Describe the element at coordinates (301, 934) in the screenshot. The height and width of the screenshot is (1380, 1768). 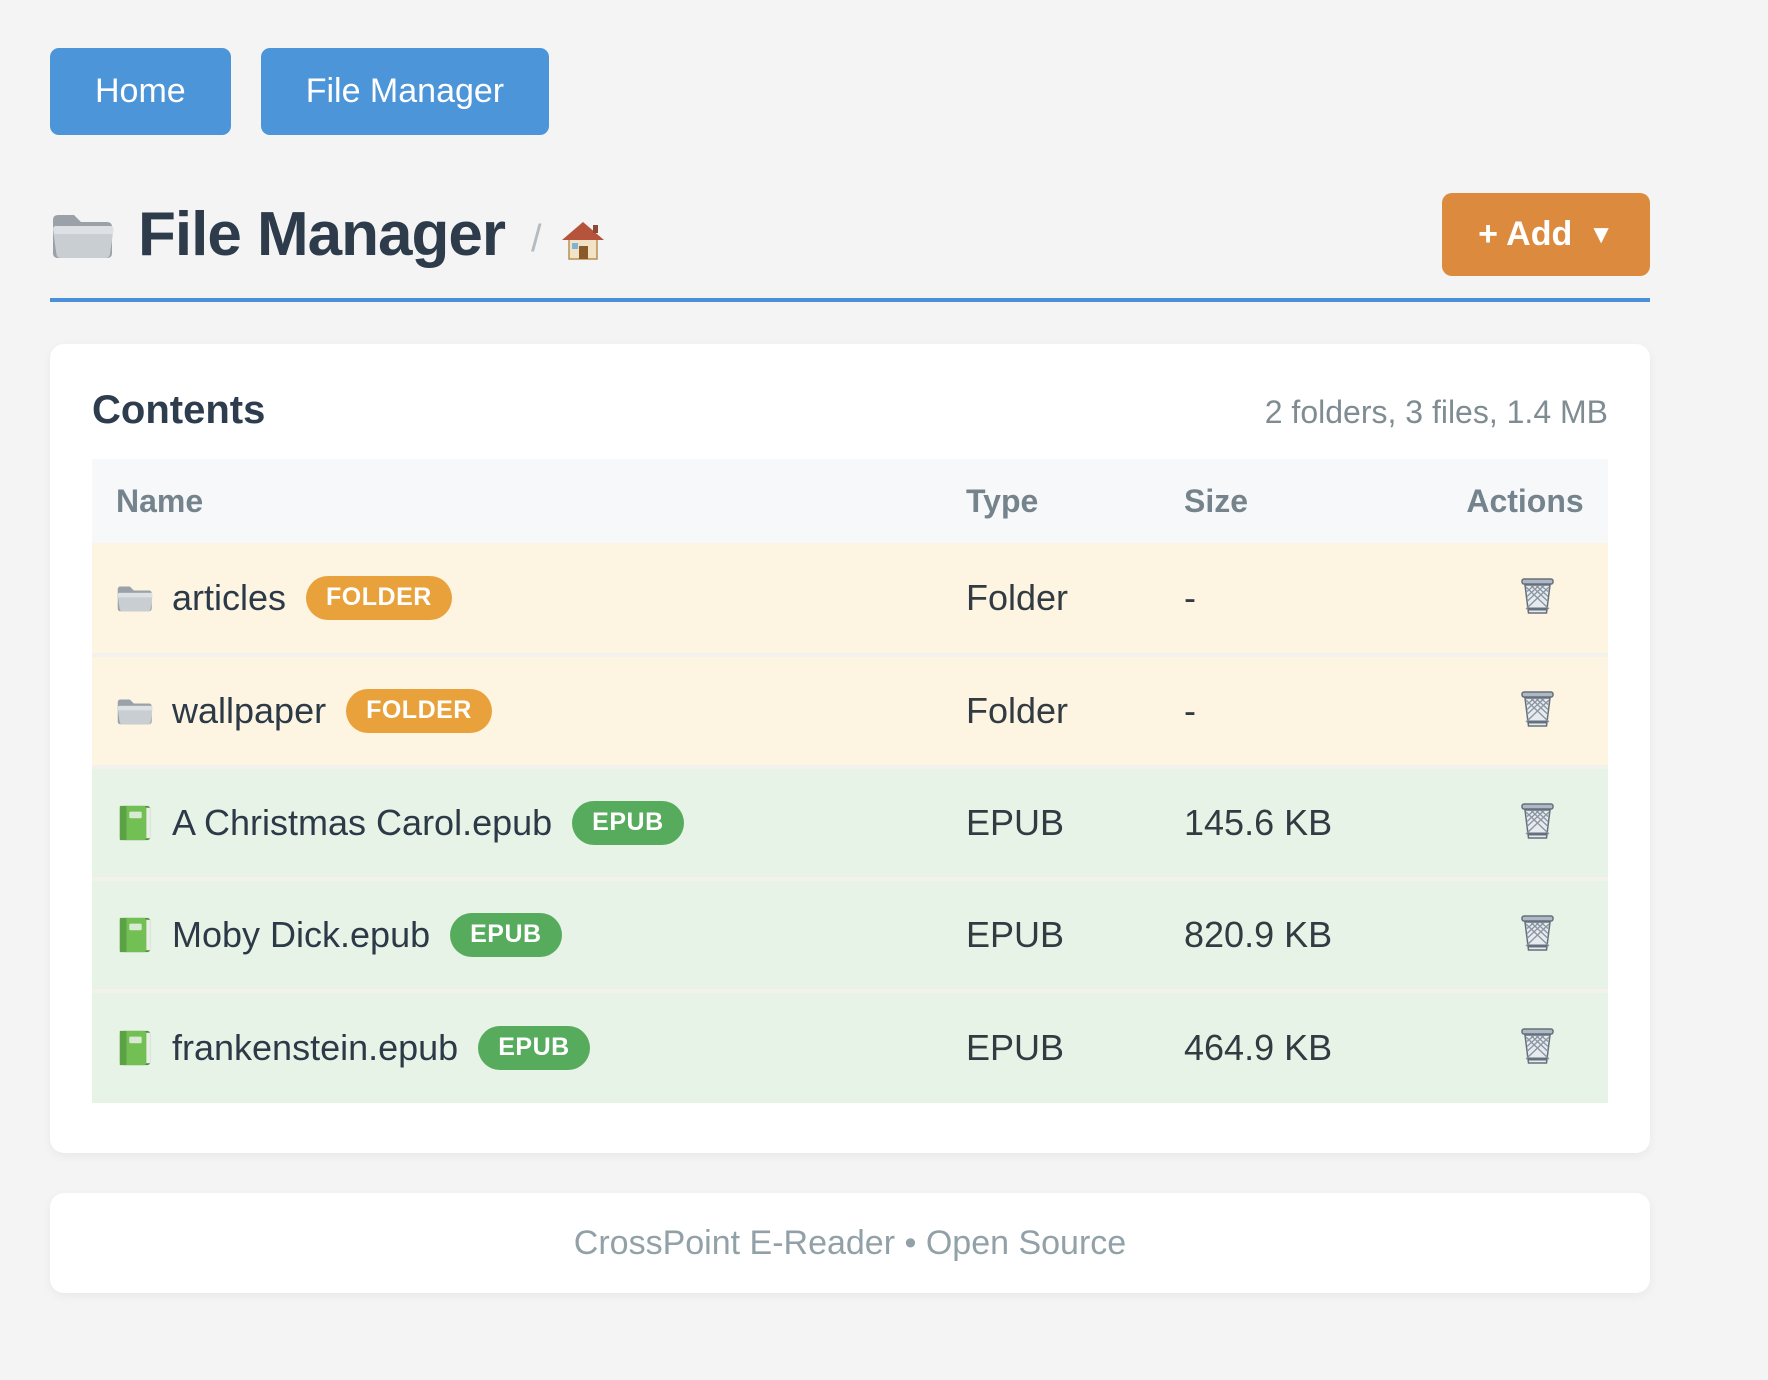
I see `entry-name: Moby Dick.epub` at that location.